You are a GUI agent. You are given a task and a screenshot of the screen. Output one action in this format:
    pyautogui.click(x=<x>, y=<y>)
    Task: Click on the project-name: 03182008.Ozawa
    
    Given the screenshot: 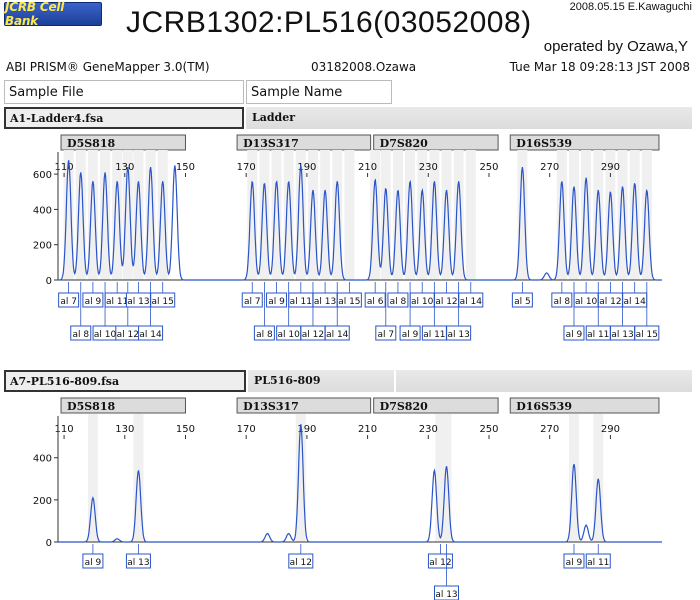 What is the action you would take?
    pyautogui.click(x=364, y=67)
    